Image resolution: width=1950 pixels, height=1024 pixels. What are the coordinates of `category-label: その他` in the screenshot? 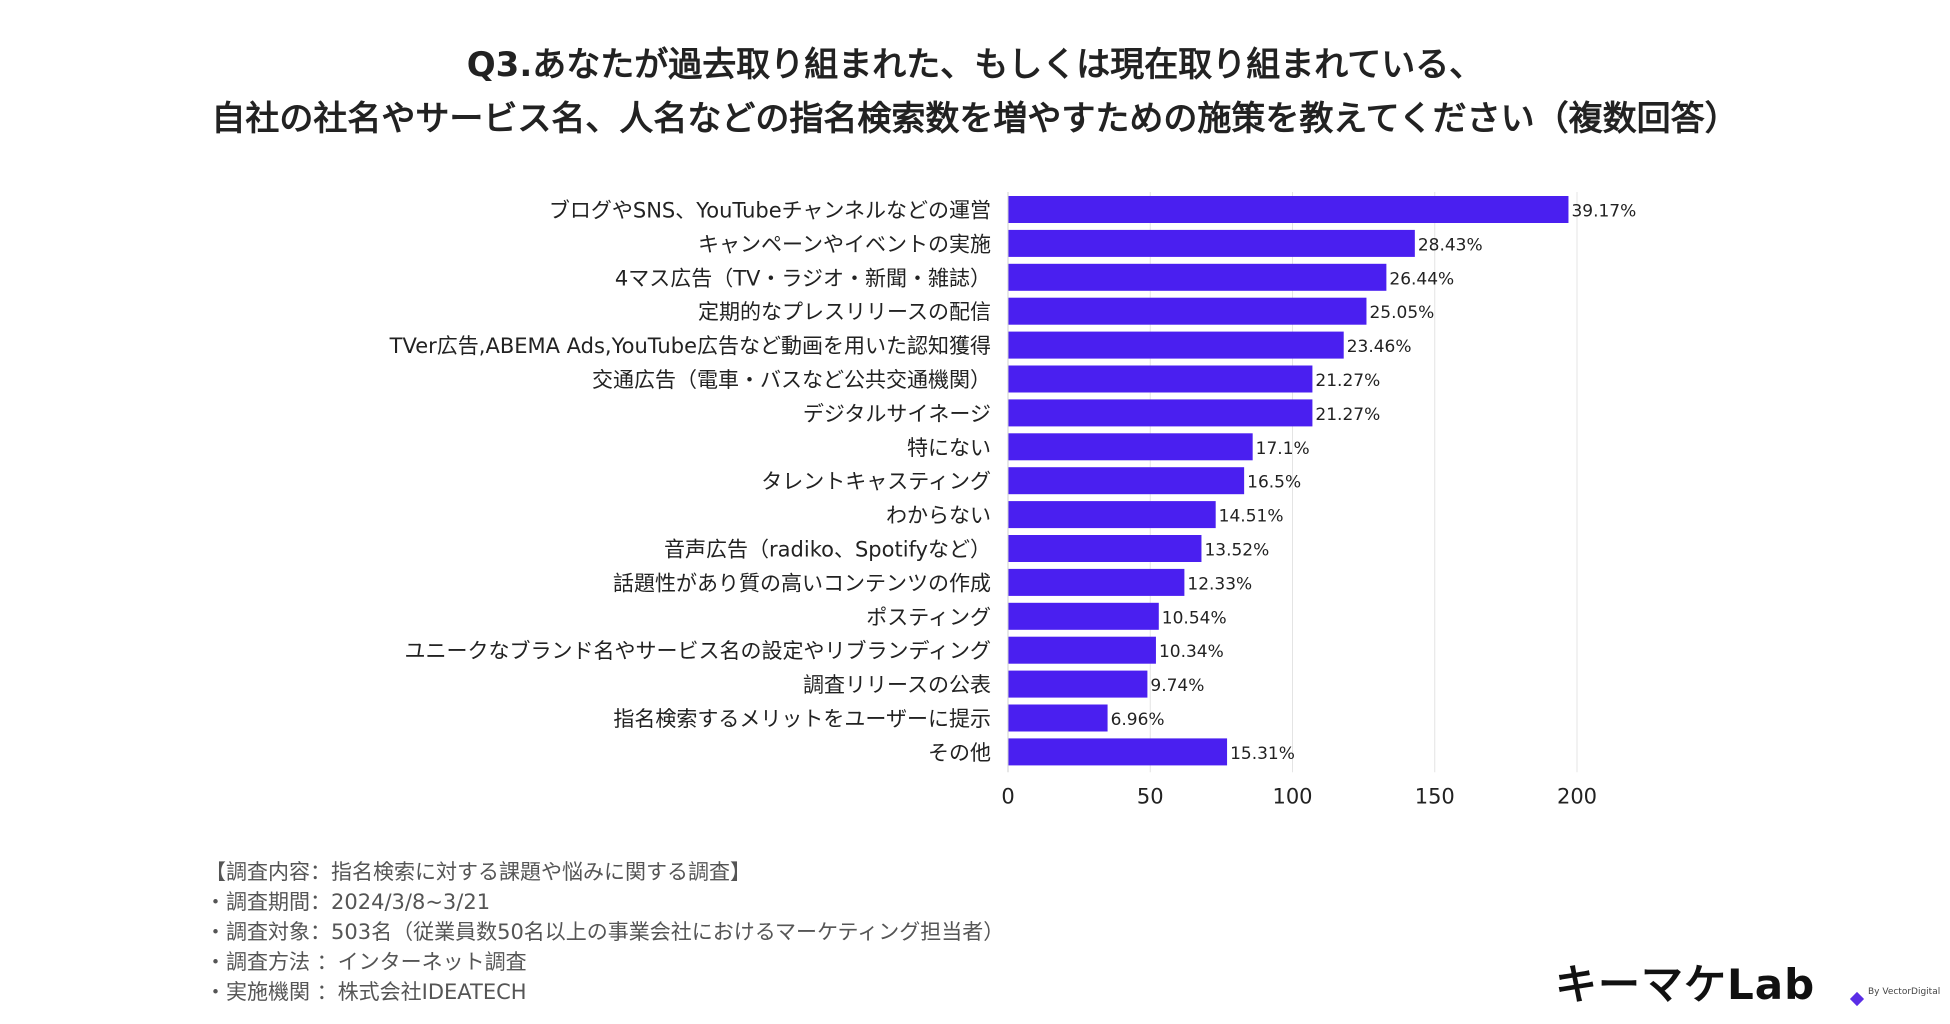 It's located at (959, 753).